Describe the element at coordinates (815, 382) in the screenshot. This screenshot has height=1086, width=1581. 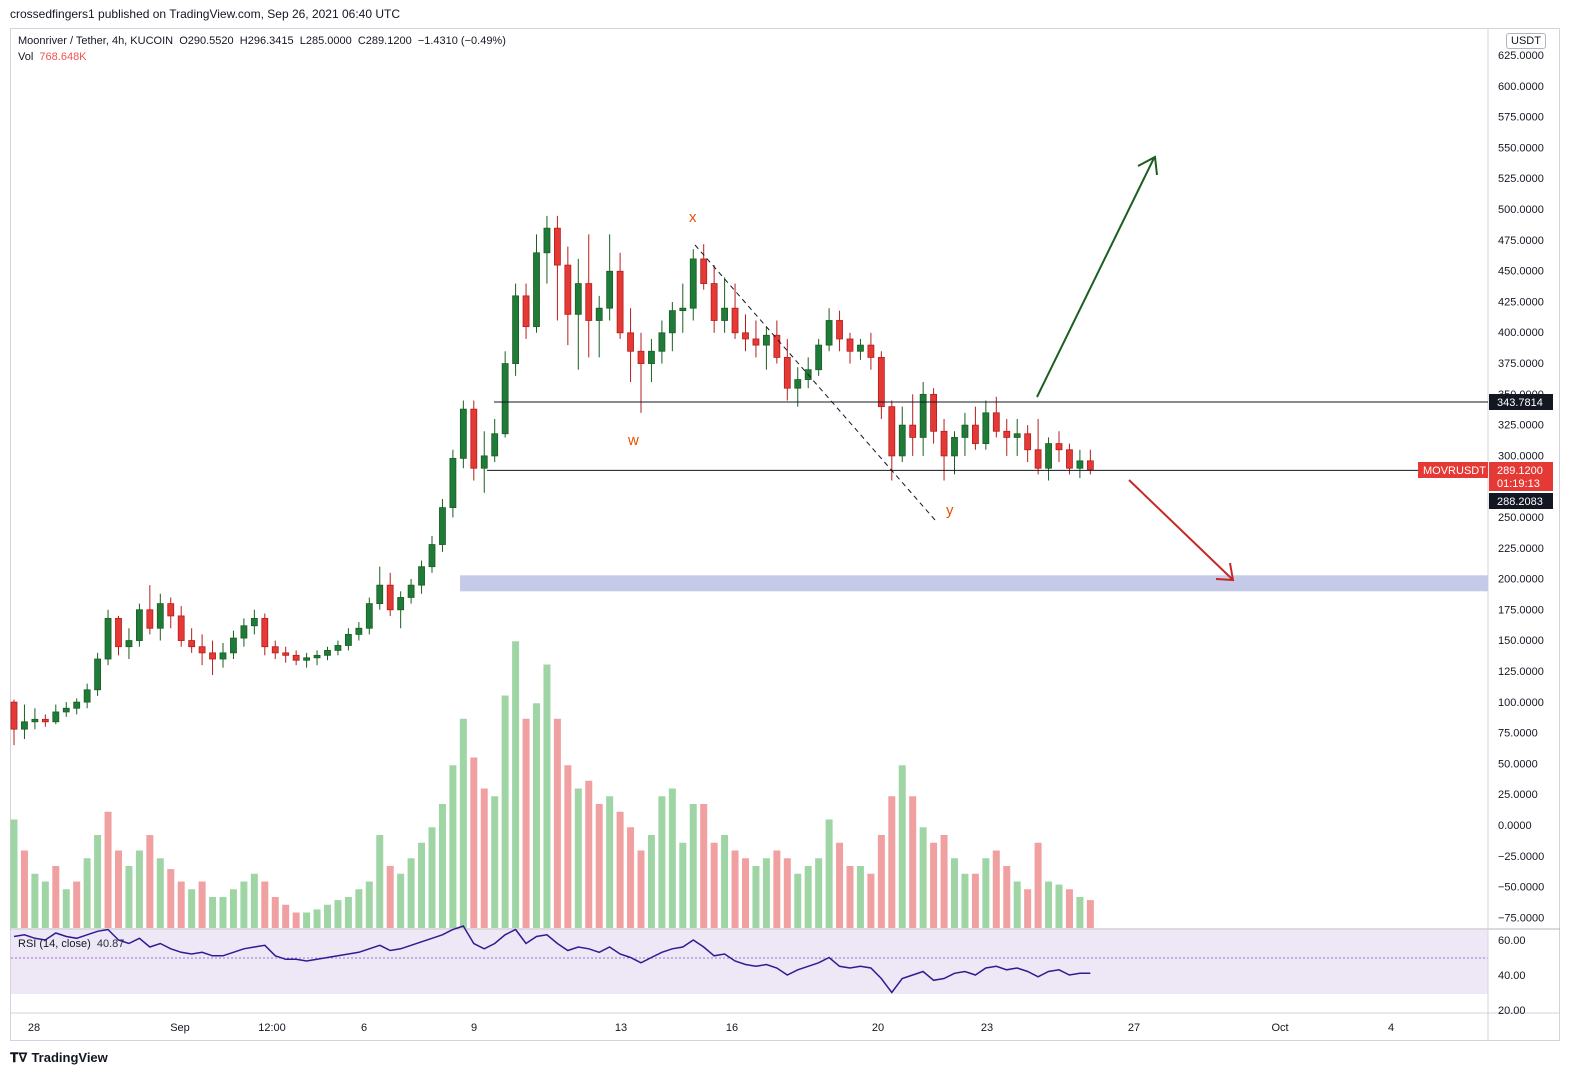
I see `wave-trendline` at that location.